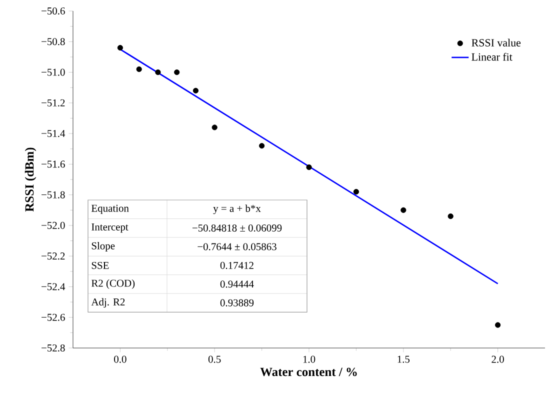 Image resolution: width=550 pixels, height=398 pixels. I want to click on annotation: y = a + b*x, so click(237, 209).